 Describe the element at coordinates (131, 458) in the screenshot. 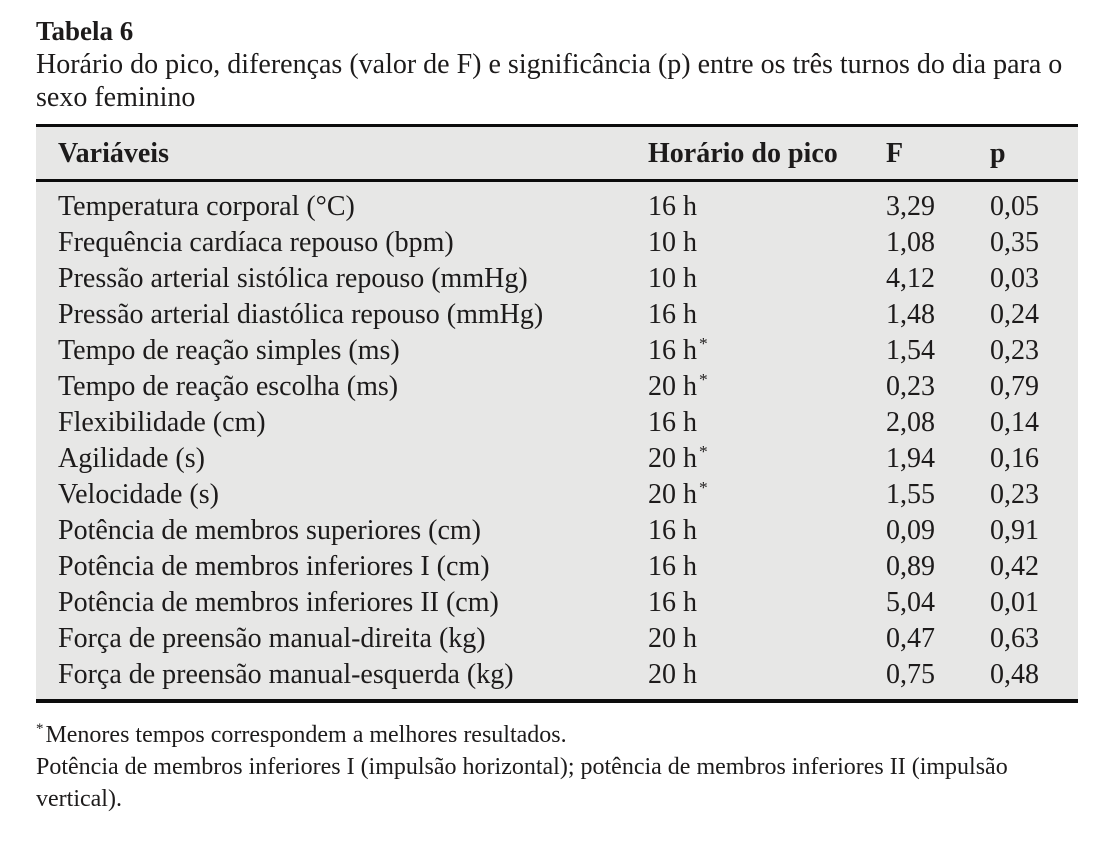

I see `cell-variavel: Agilidade (s)` at that location.